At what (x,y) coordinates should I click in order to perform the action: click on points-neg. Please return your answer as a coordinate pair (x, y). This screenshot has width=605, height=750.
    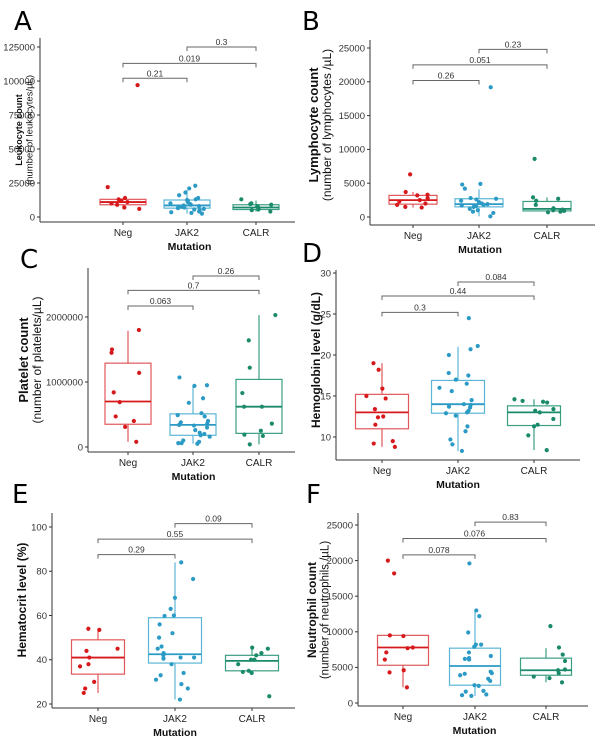
    Looking at the image, I should click on (398, 624).